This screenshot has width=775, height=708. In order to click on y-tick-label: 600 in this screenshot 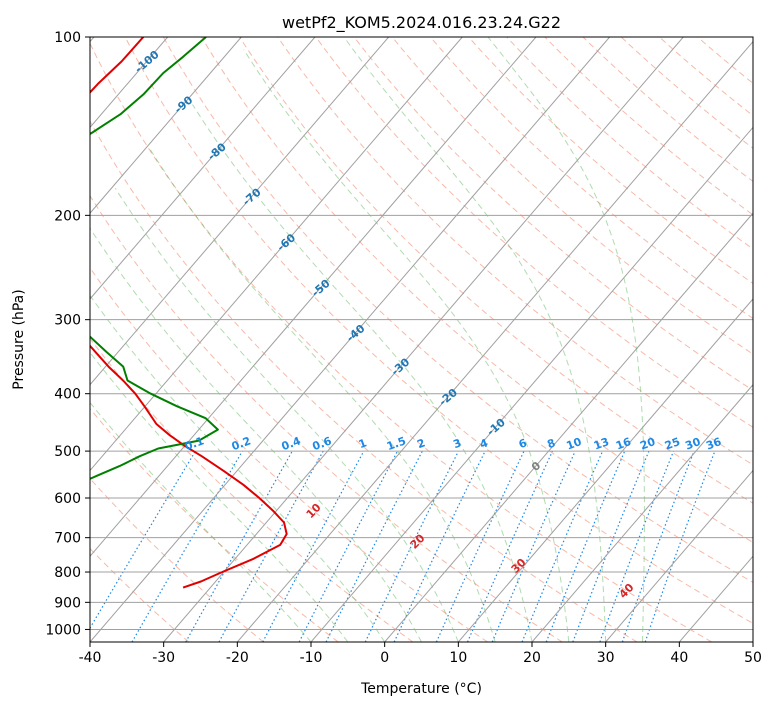, I will do `click(67, 499)`.